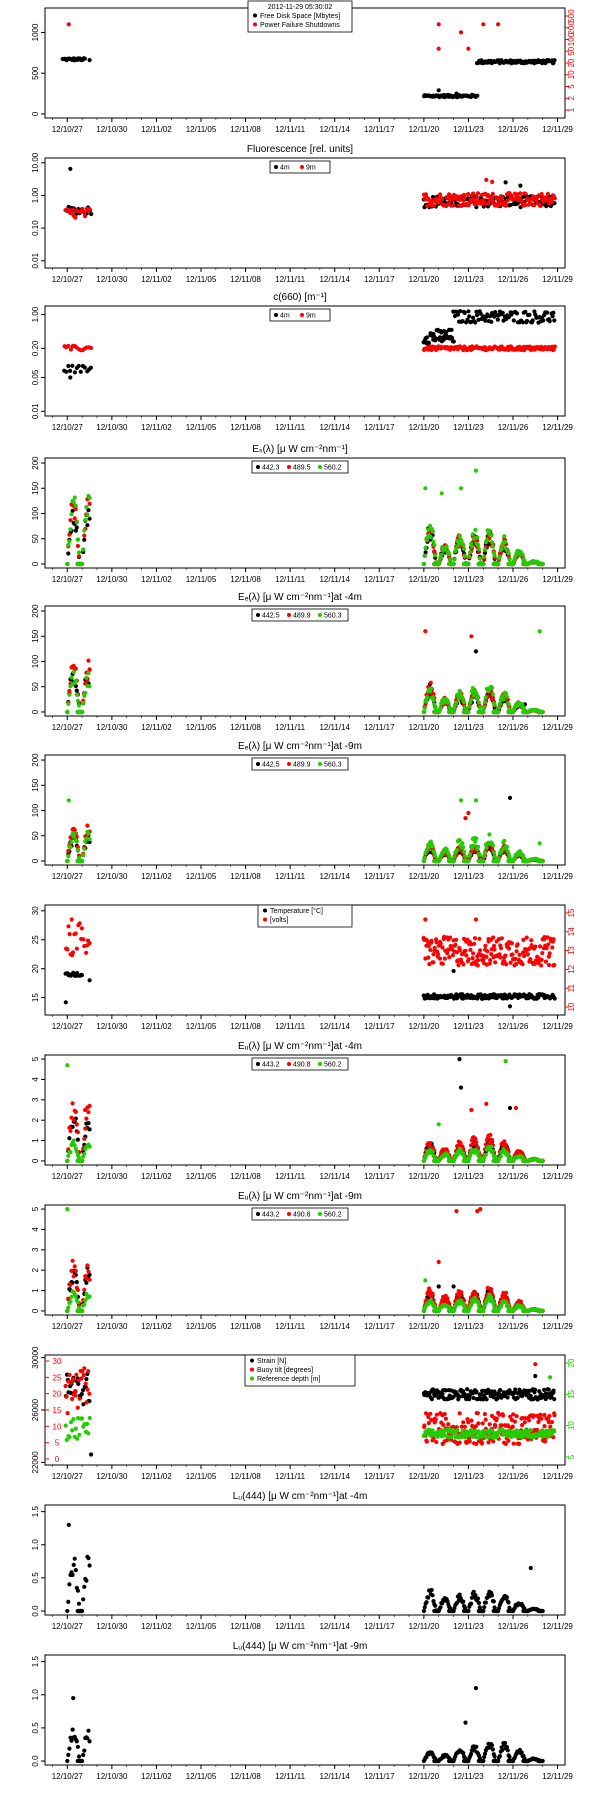 Image resolution: width=600 pixels, height=1800 pixels. I want to click on legend: 442.3 489.5 560.2, so click(300, 467).